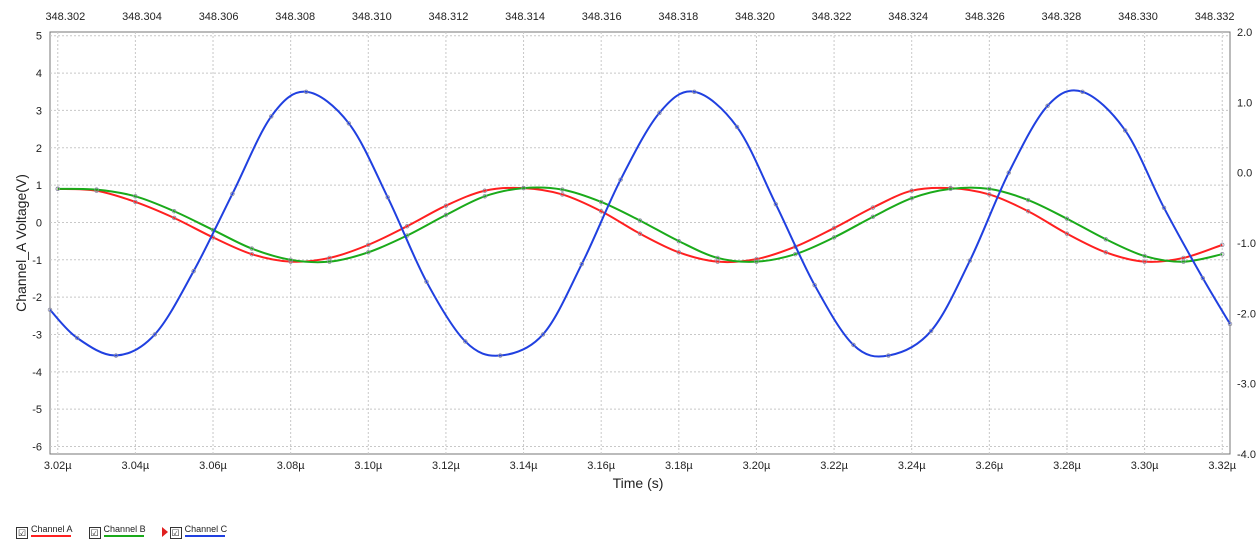  What do you see at coordinates (291, 466) in the screenshot?
I see `x-tick-label: 3.08µ` at bounding box center [291, 466].